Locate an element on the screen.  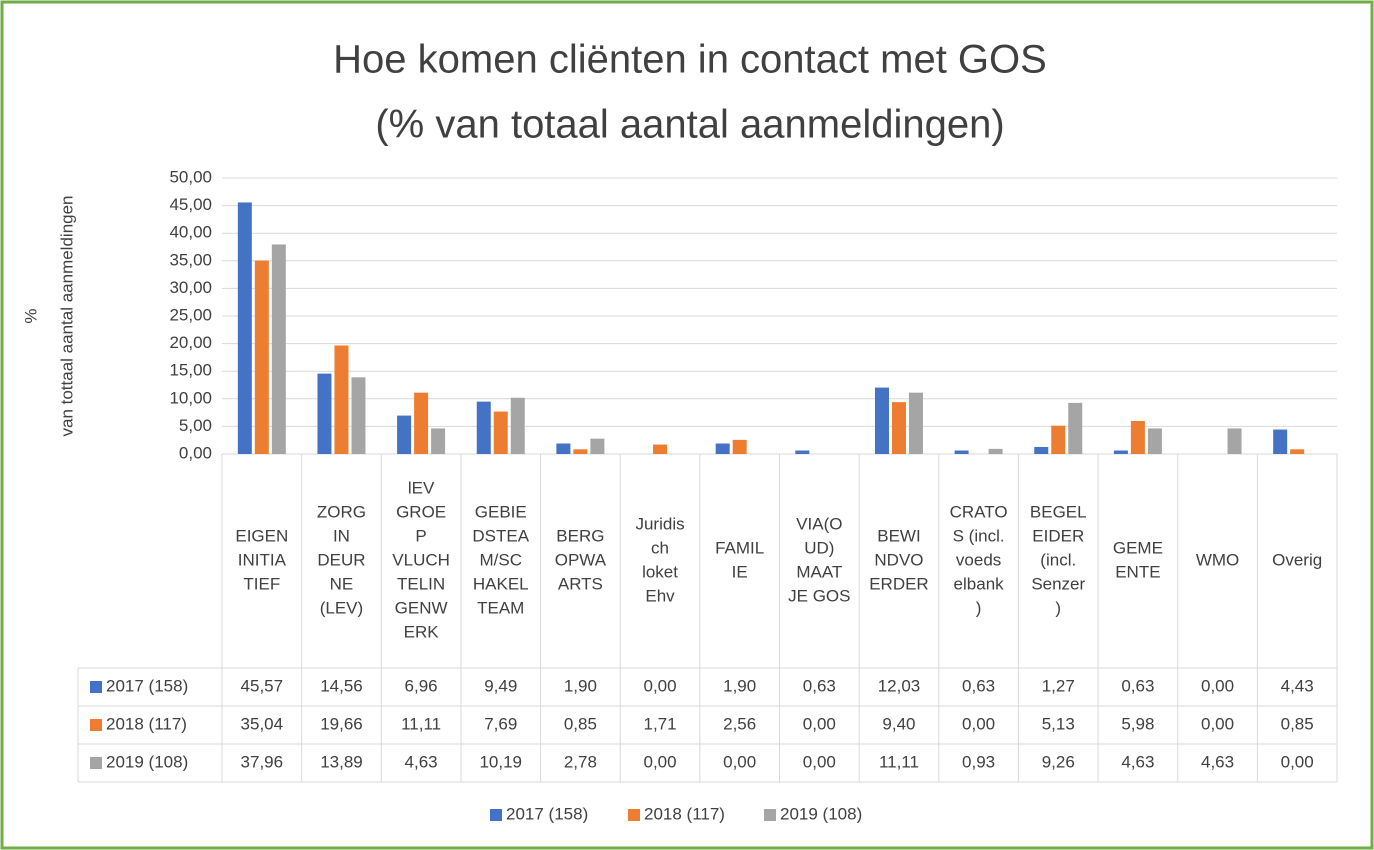
x-tick-label: GEBIE is located at coordinates (501, 511).